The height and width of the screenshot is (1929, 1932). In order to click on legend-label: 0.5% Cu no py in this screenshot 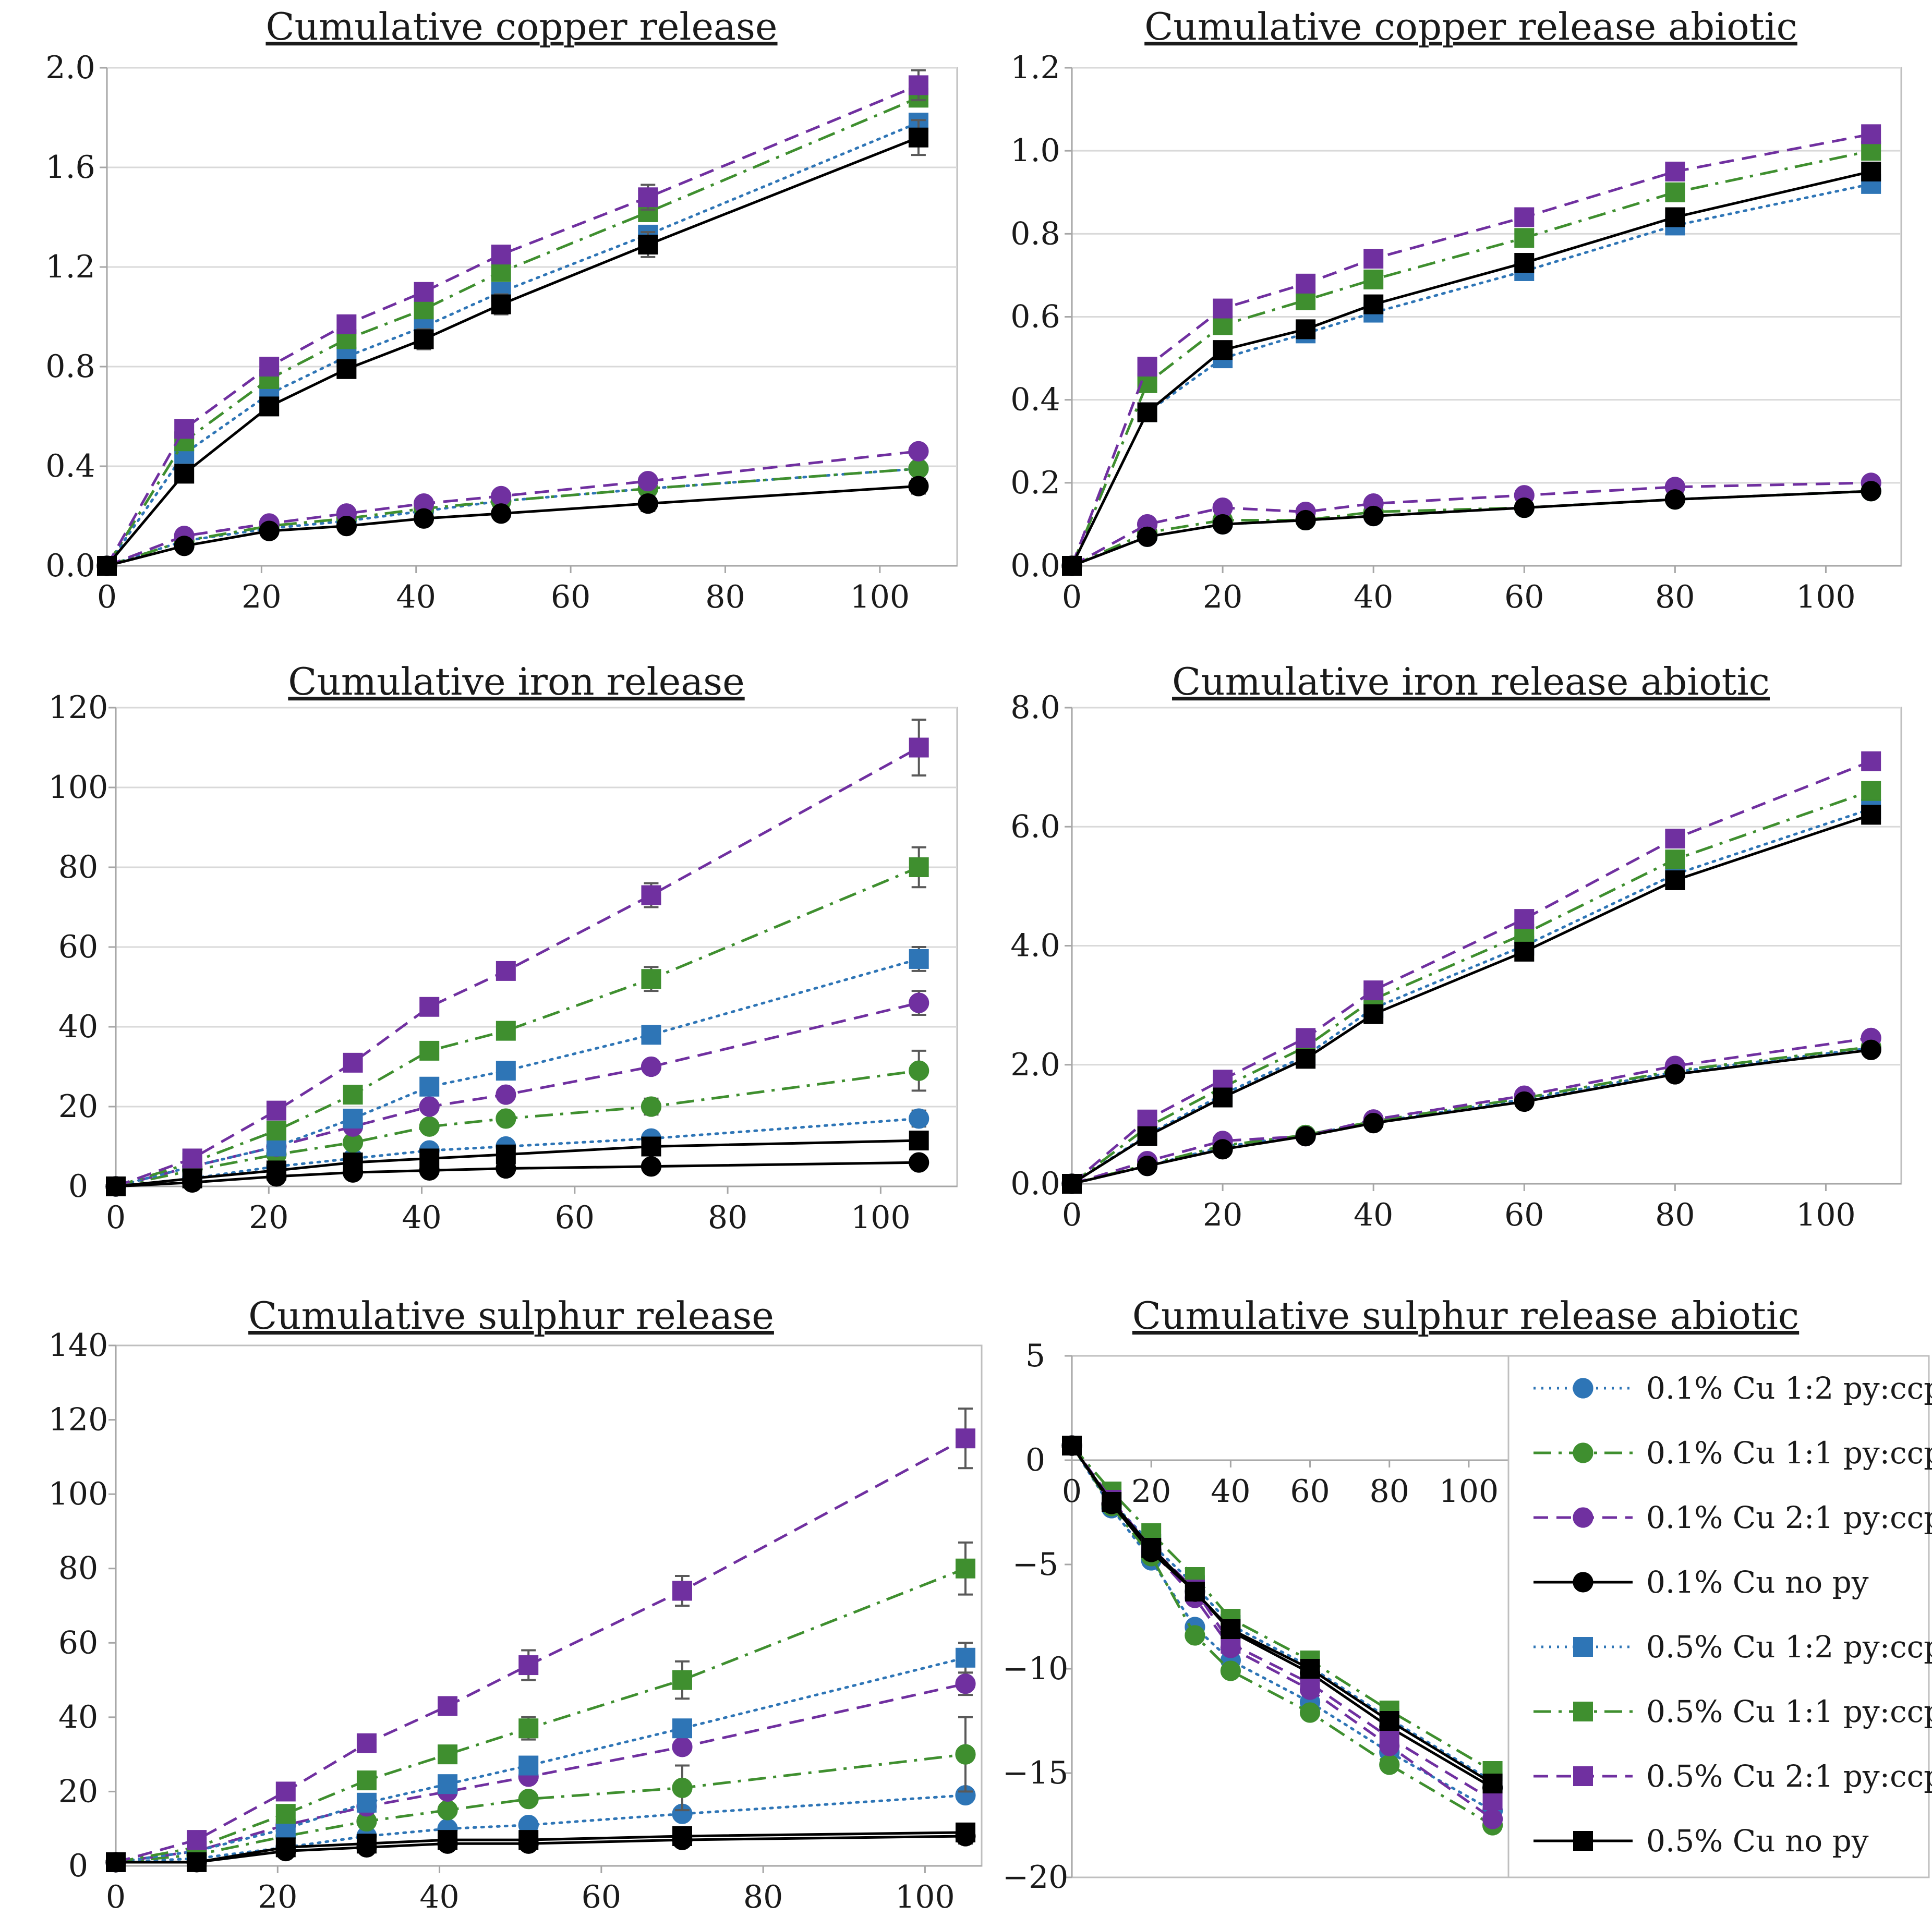, I will do `click(1757, 1841)`.